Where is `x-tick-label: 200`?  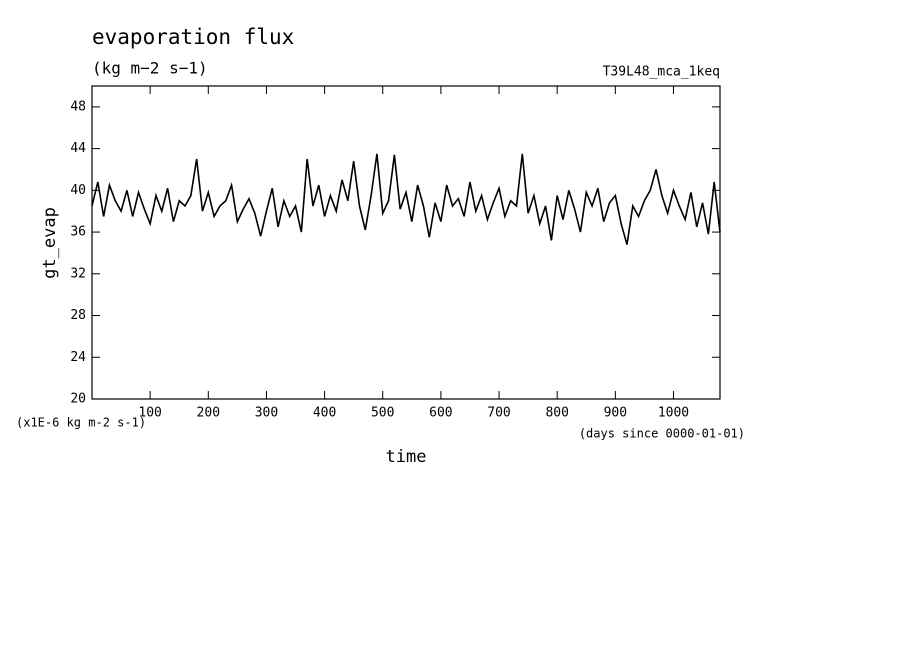
x-tick-label: 200 is located at coordinates (208, 413).